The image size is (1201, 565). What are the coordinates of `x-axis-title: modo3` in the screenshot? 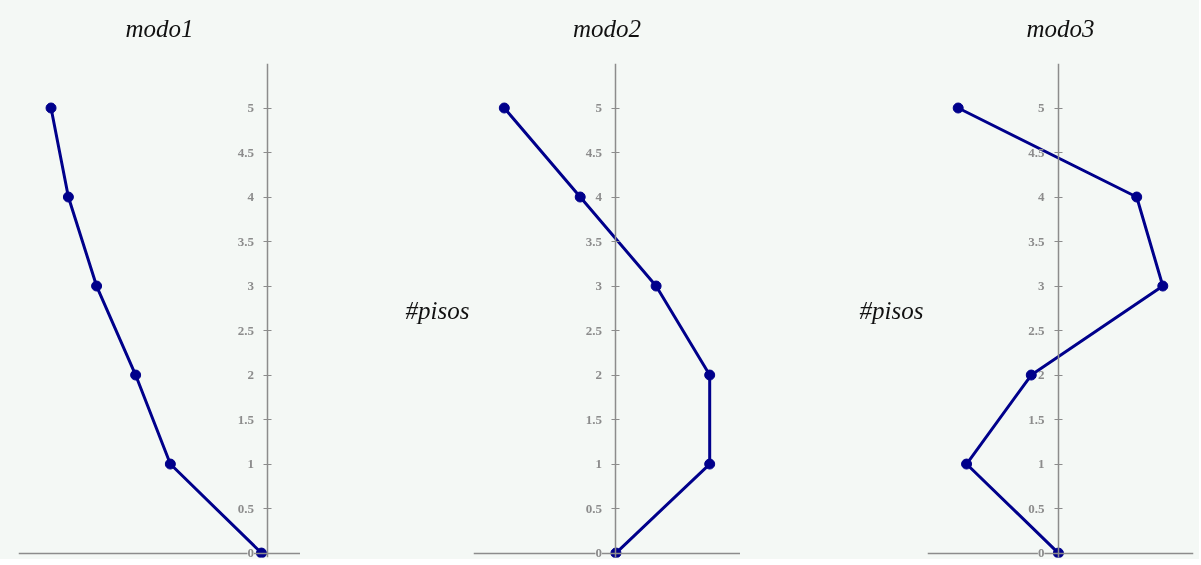 It's located at (1060, 28).